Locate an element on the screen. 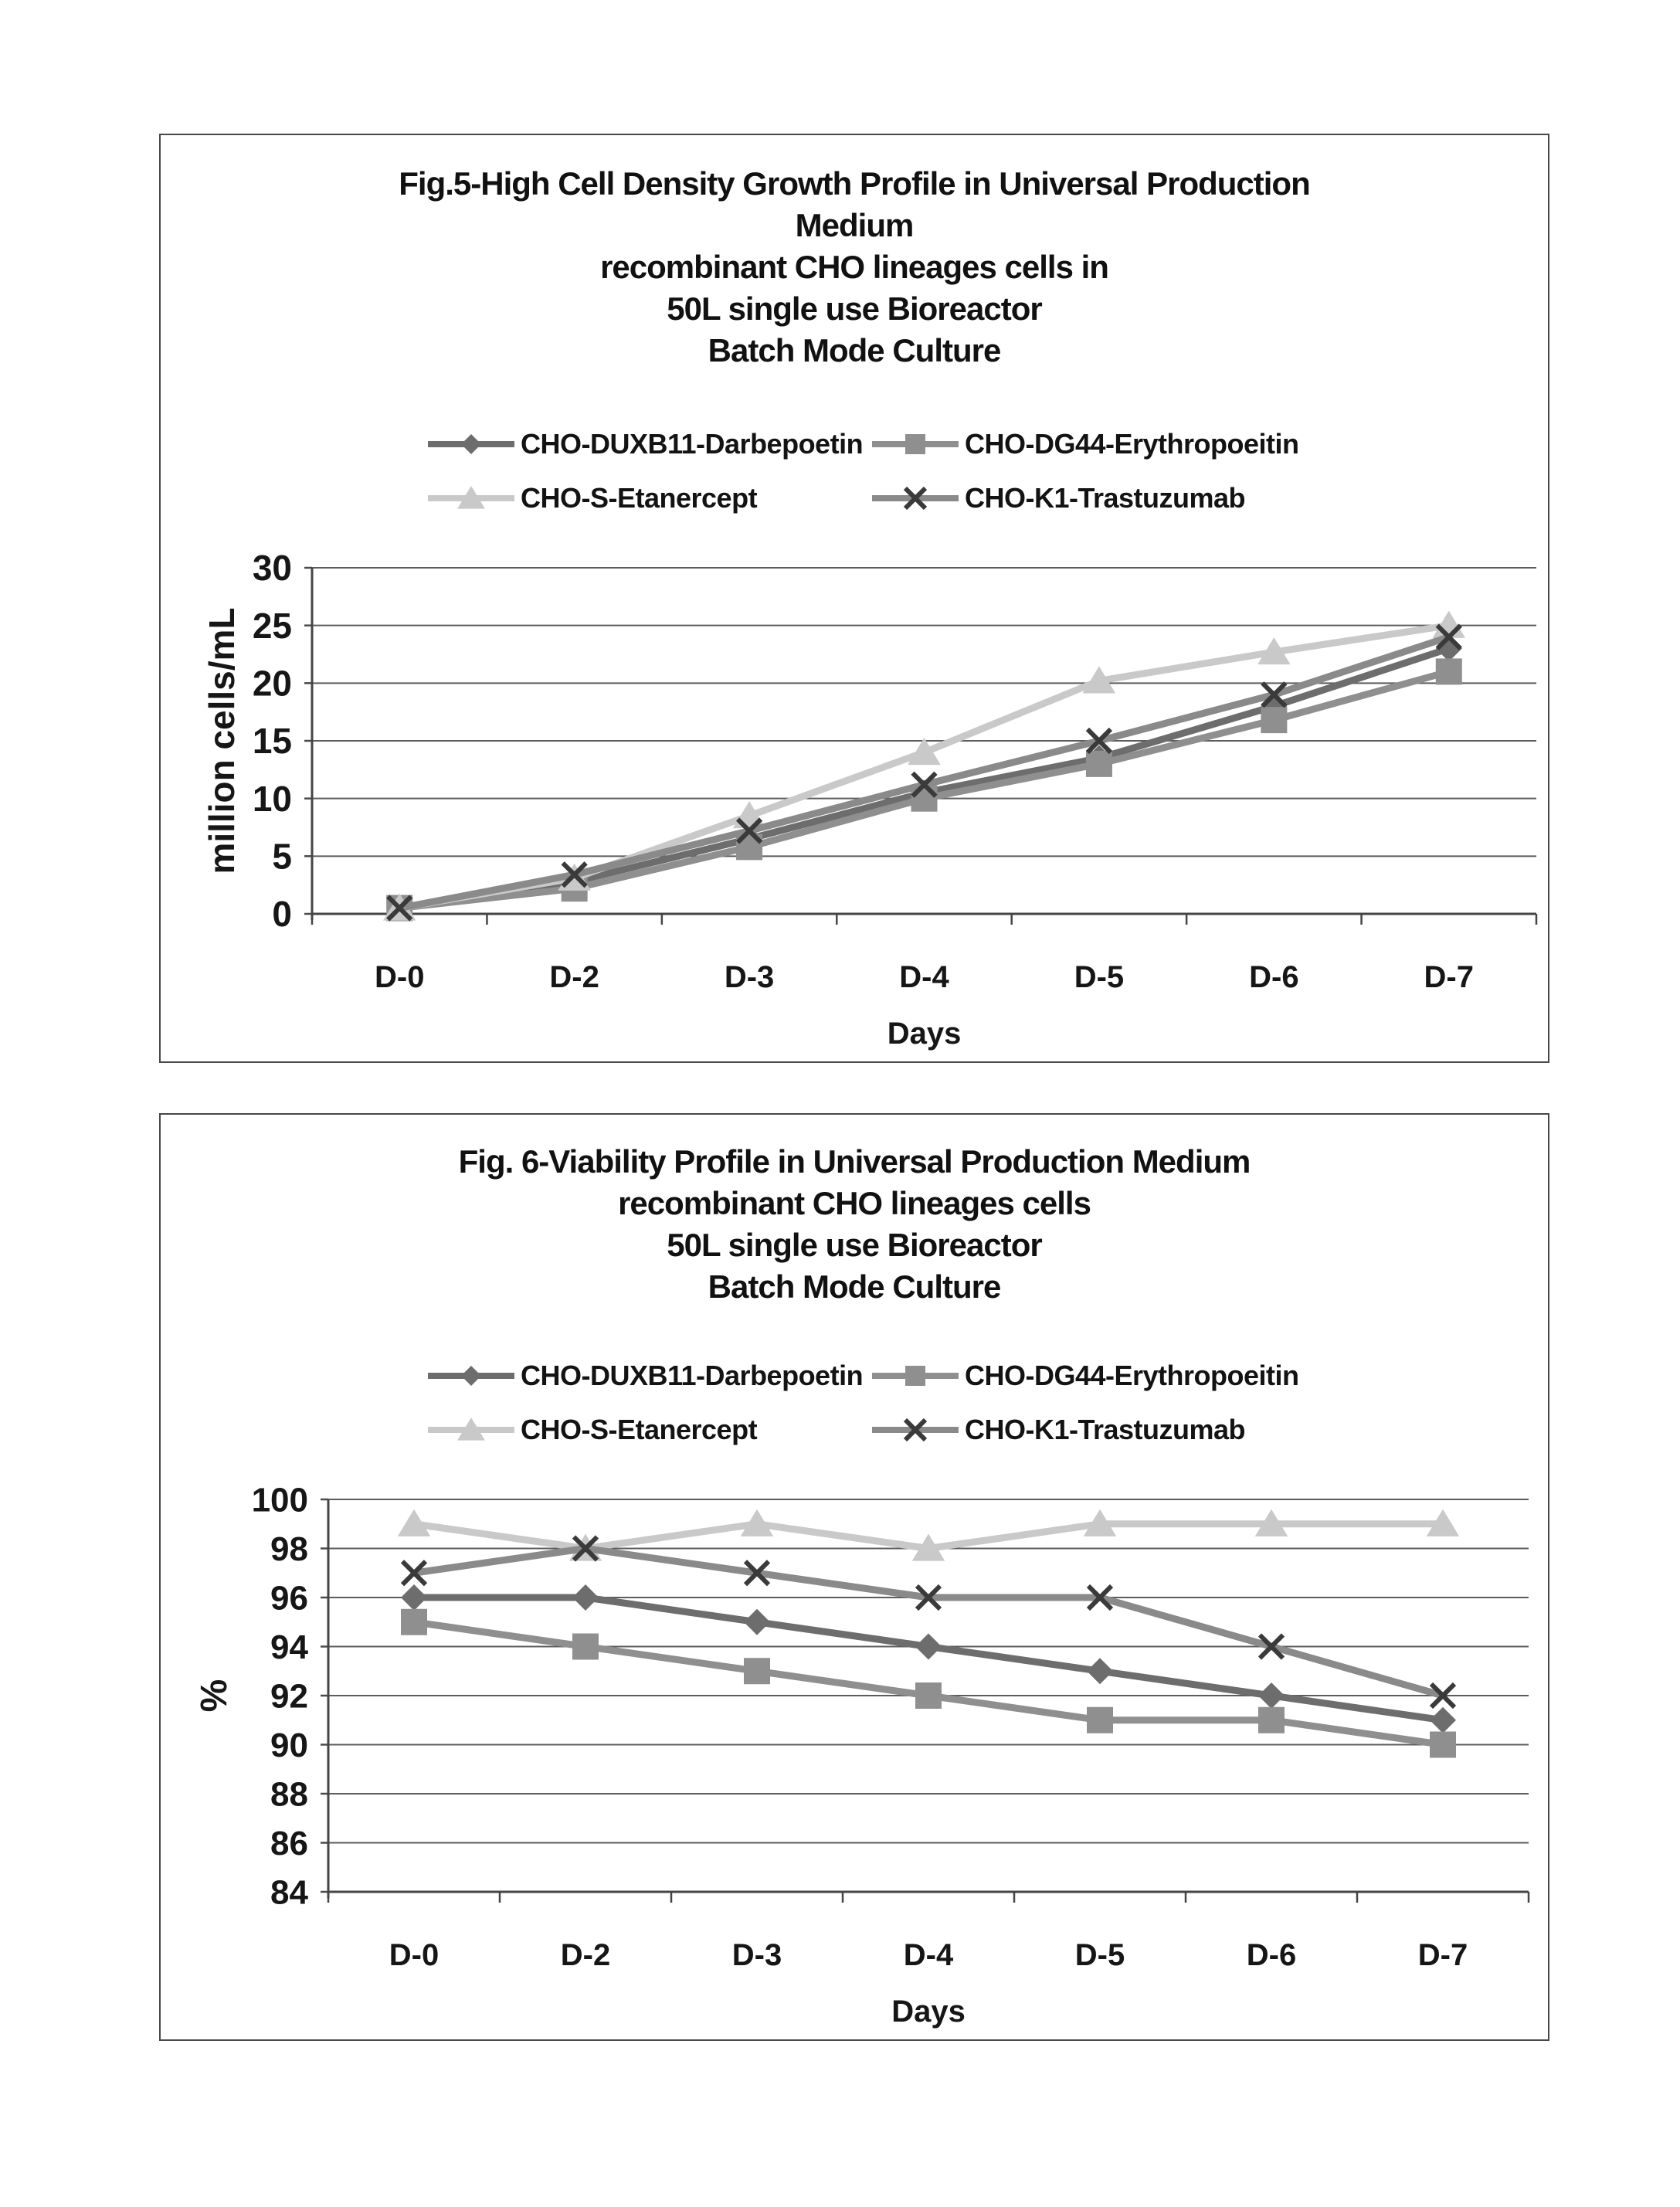 This screenshot has width=1680, height=2207. legend-item-cho-s-etanercept: CHO-S-Etanercept is located at coordinates (592, 1430).